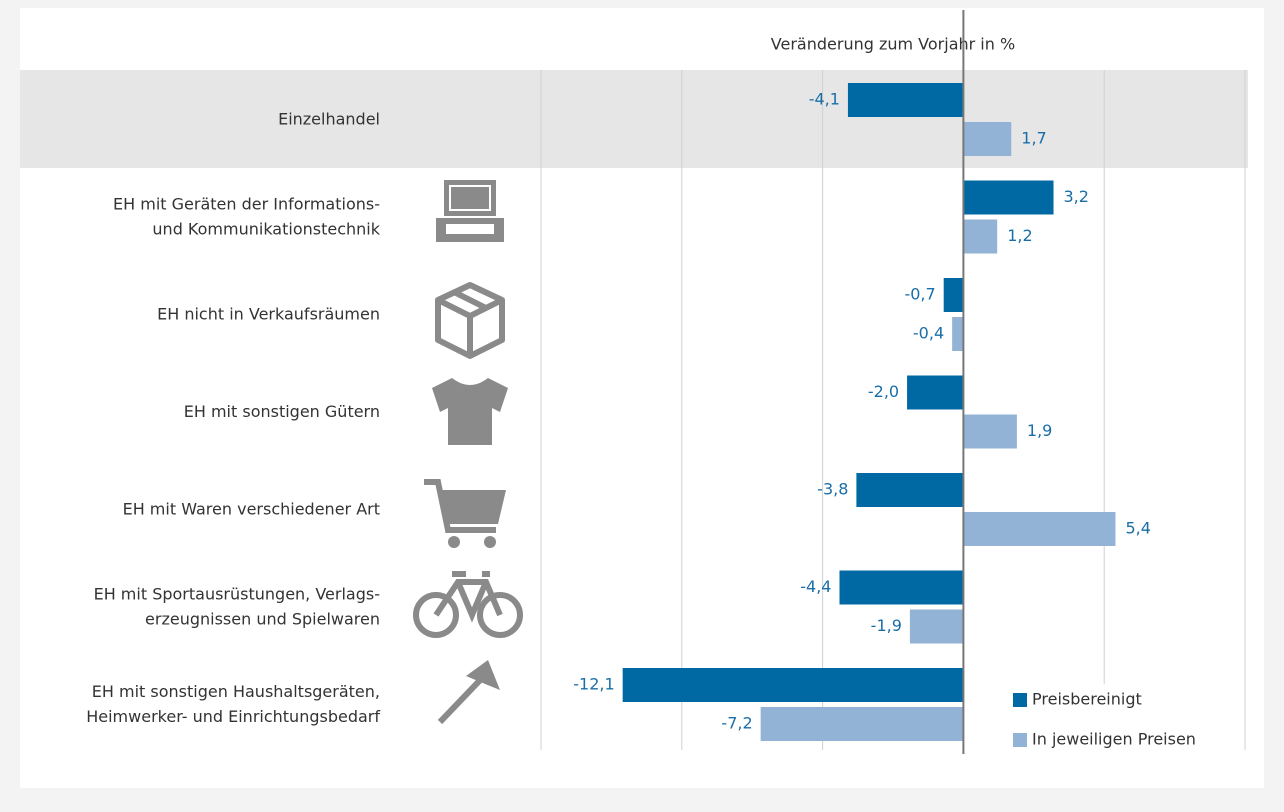 The height and width of the screenshot is (812, 1284). What do you see at coordinates (237, 594) in the screenshot?
I see `category-label: EH mit Sportausrüstungen, Verlags-` at bounding box center [237, 594].